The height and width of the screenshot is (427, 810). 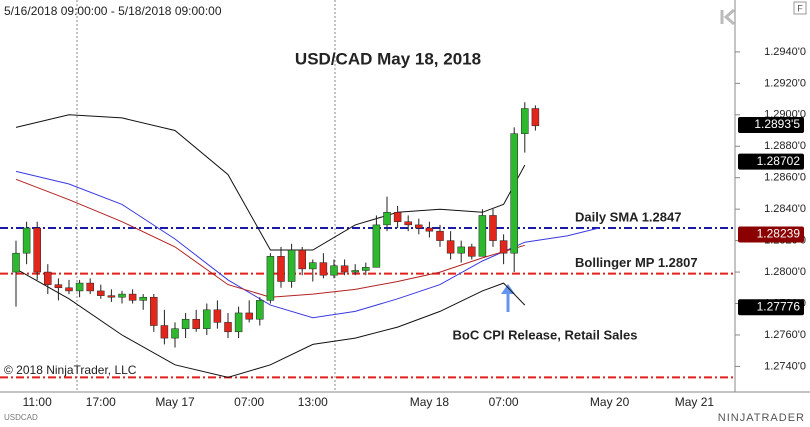 I want to click on scroll-icon, so click(x=727, y=17).